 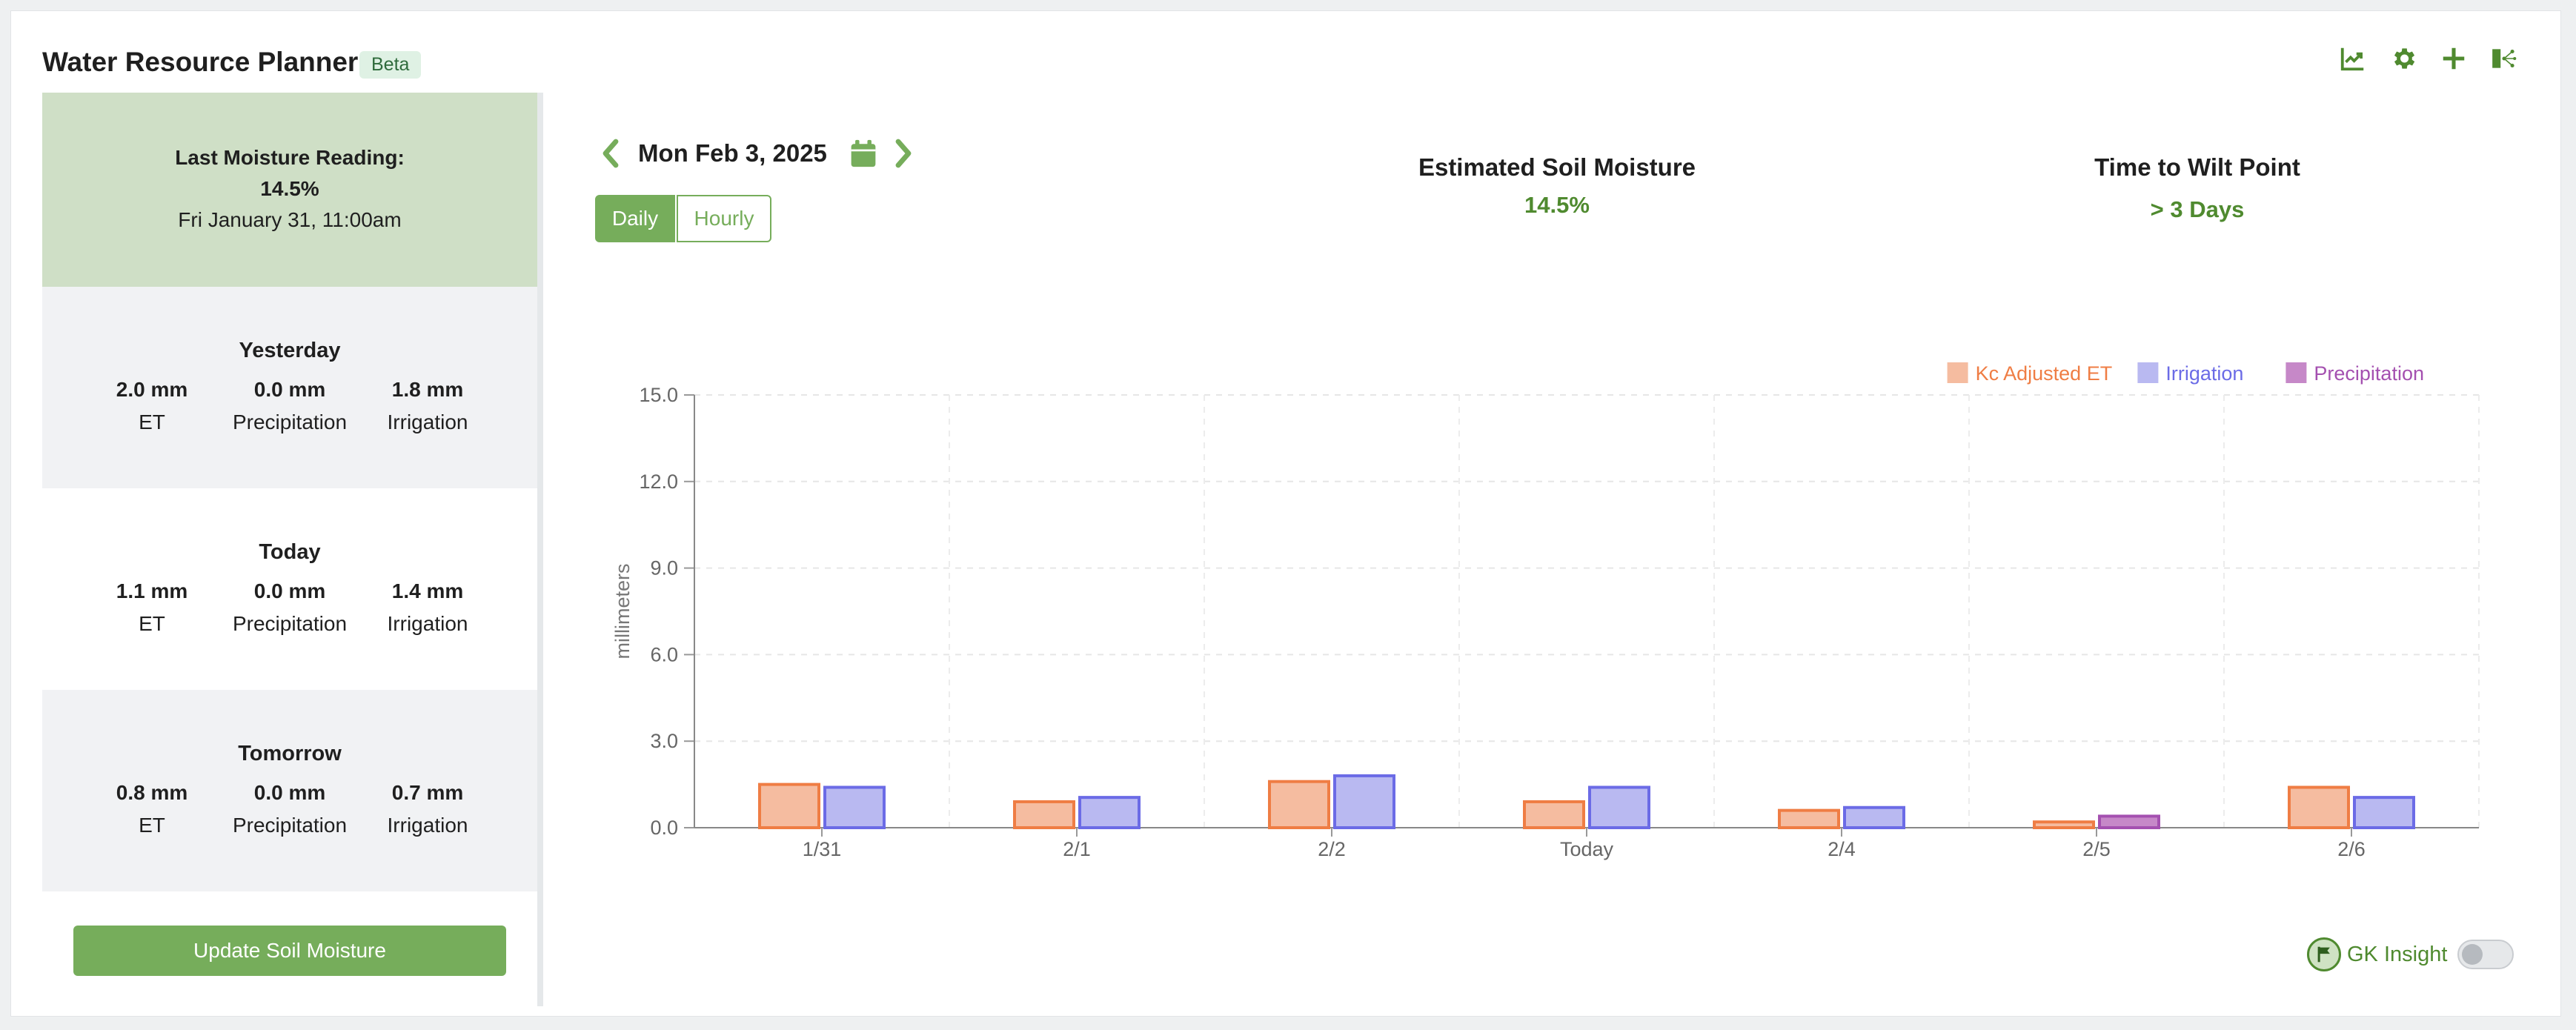 I want to click on x-tick-label: 2/4, so click(x=1842, y=849).